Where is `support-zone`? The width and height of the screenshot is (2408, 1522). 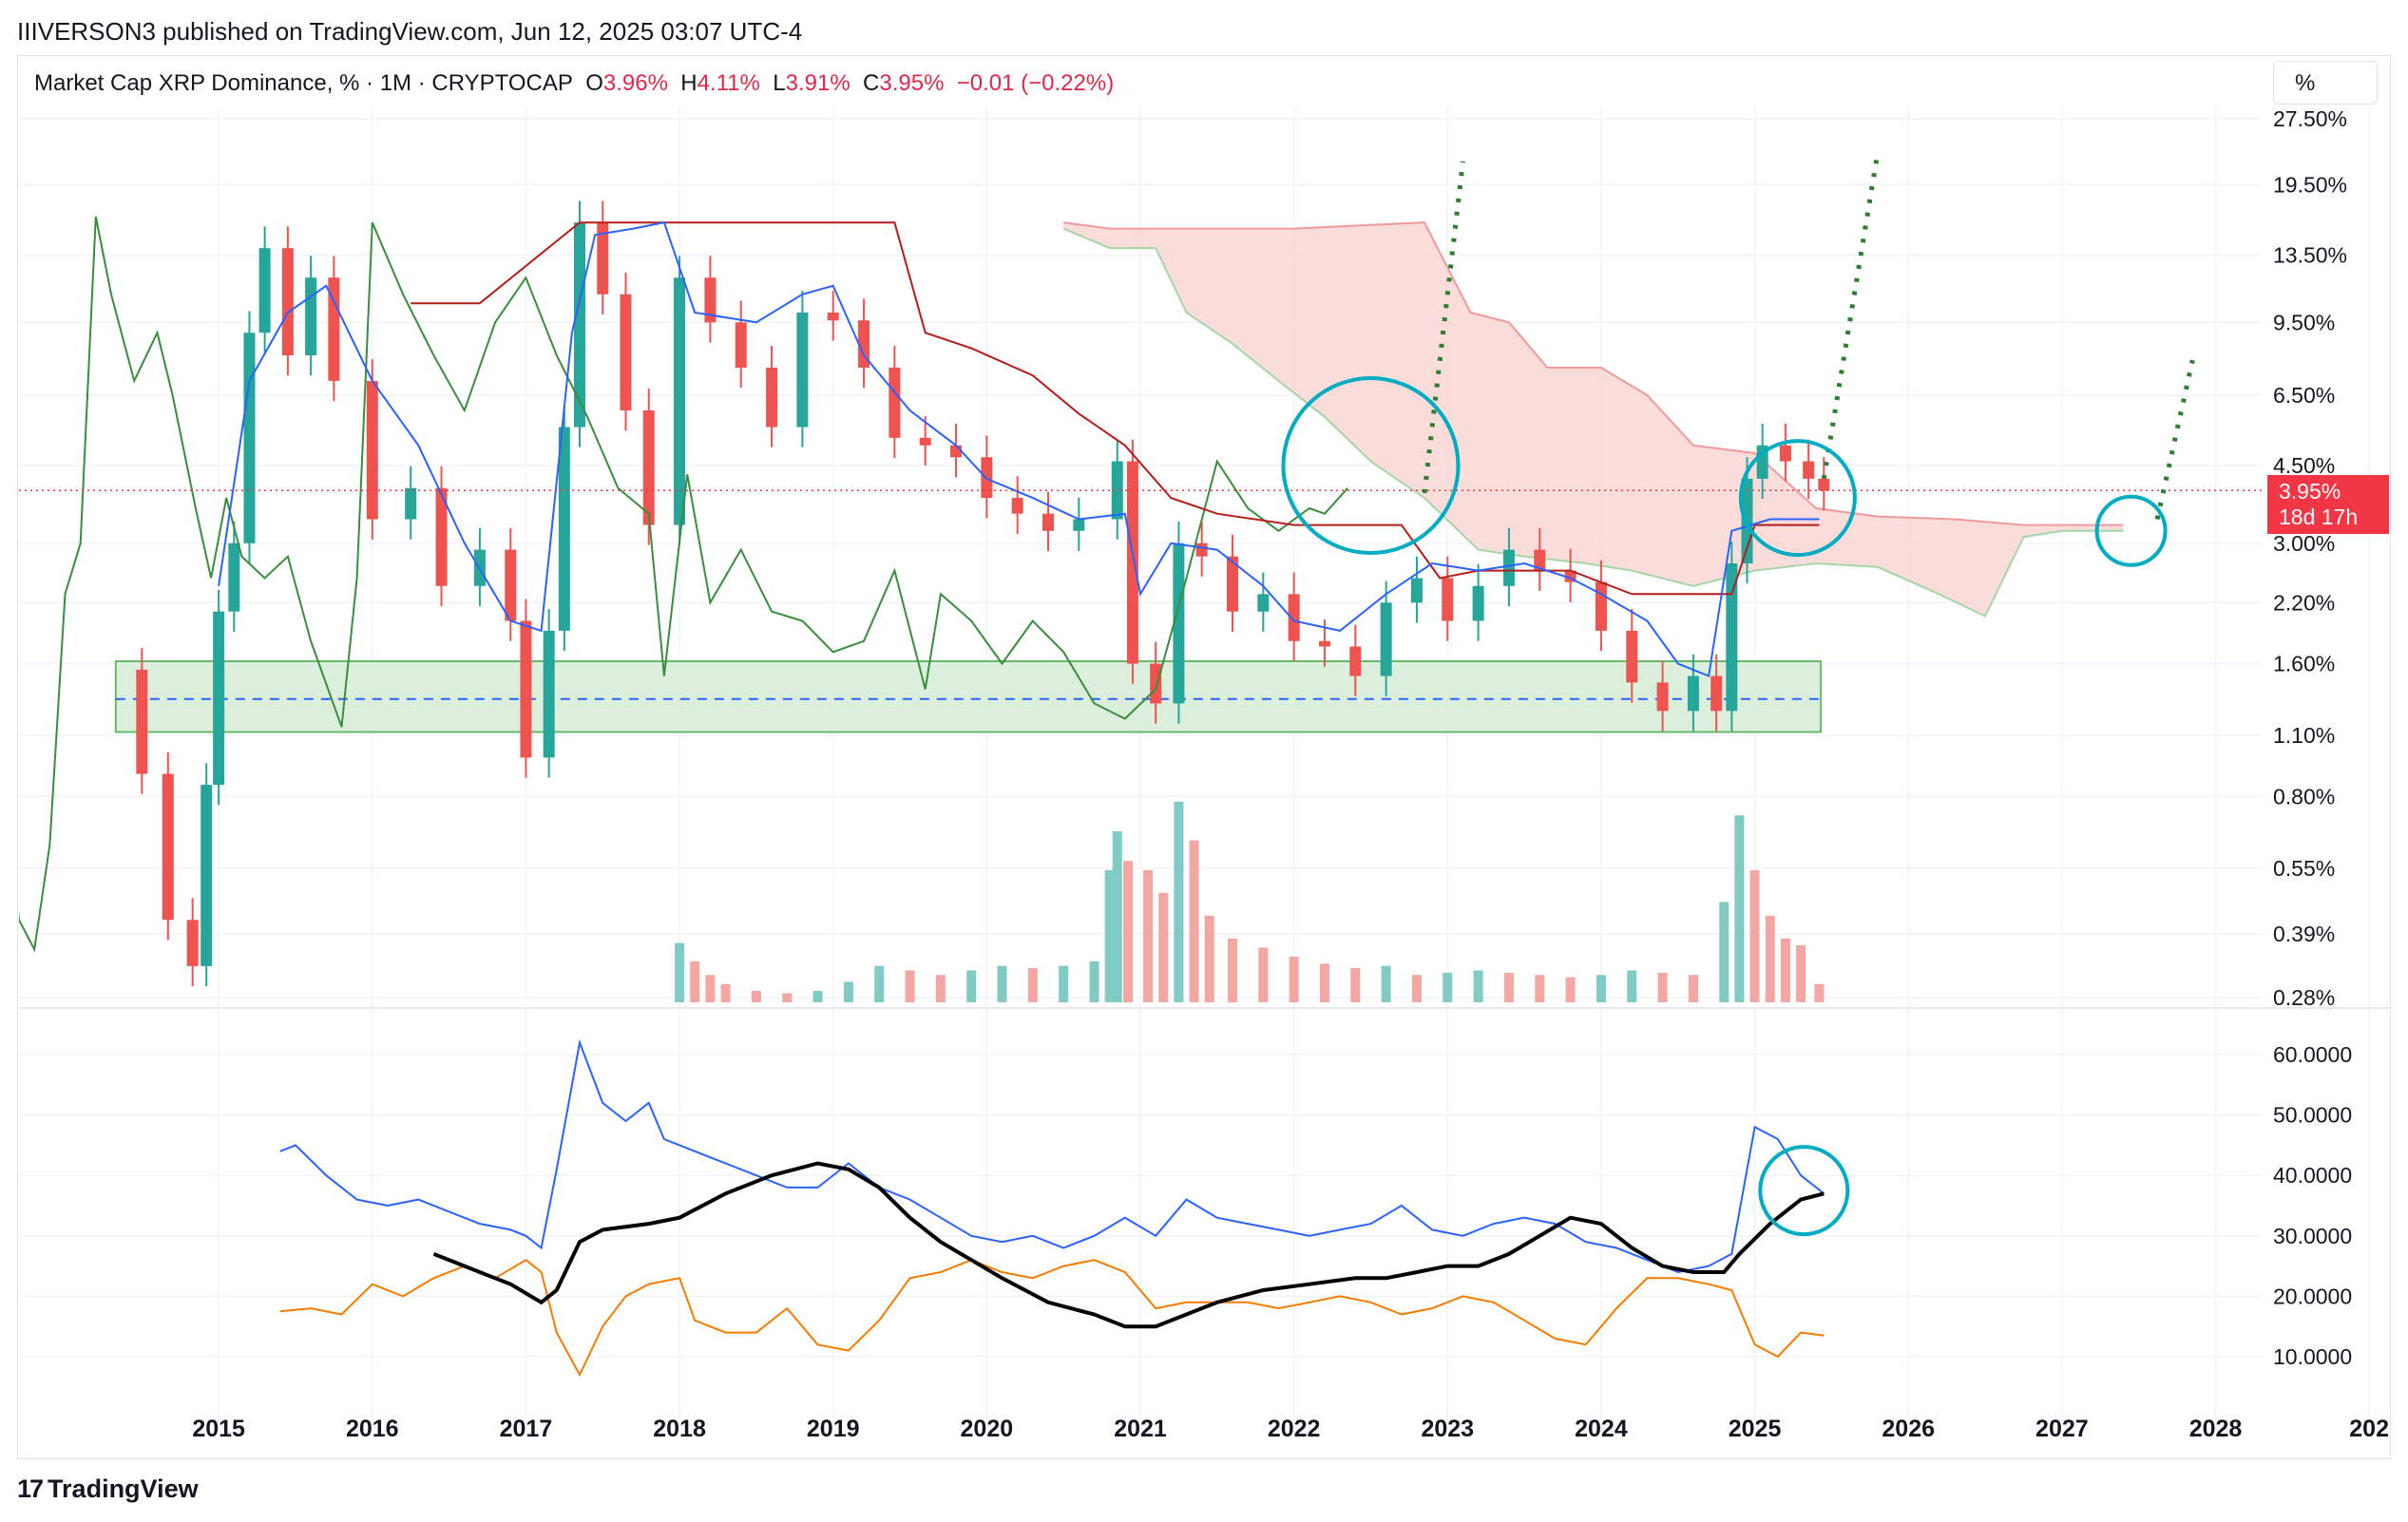 support-zone is located at coordinates (969, 696).